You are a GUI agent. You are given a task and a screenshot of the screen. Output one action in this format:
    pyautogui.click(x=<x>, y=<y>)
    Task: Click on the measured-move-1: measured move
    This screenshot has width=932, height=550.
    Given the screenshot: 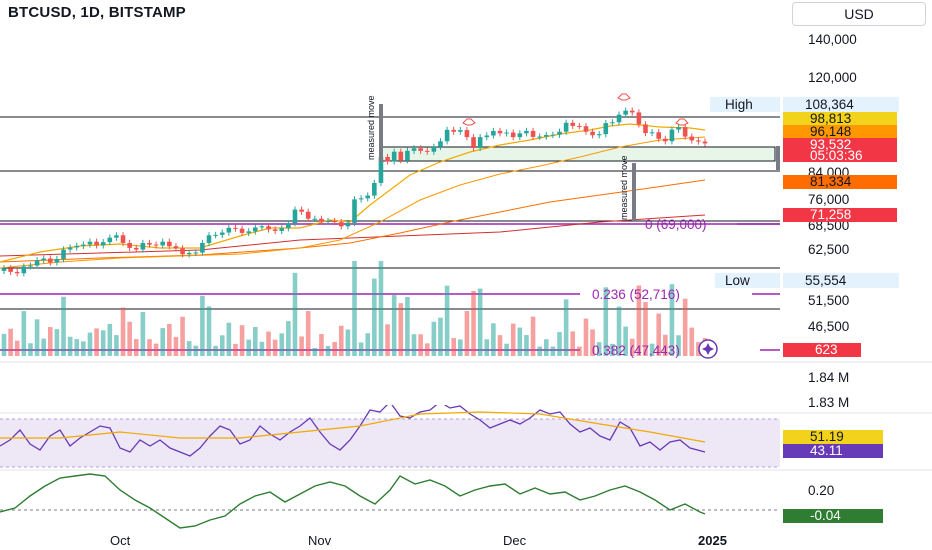 What is the action you would take?
    pyautogui.click(x=374, y=128)
    